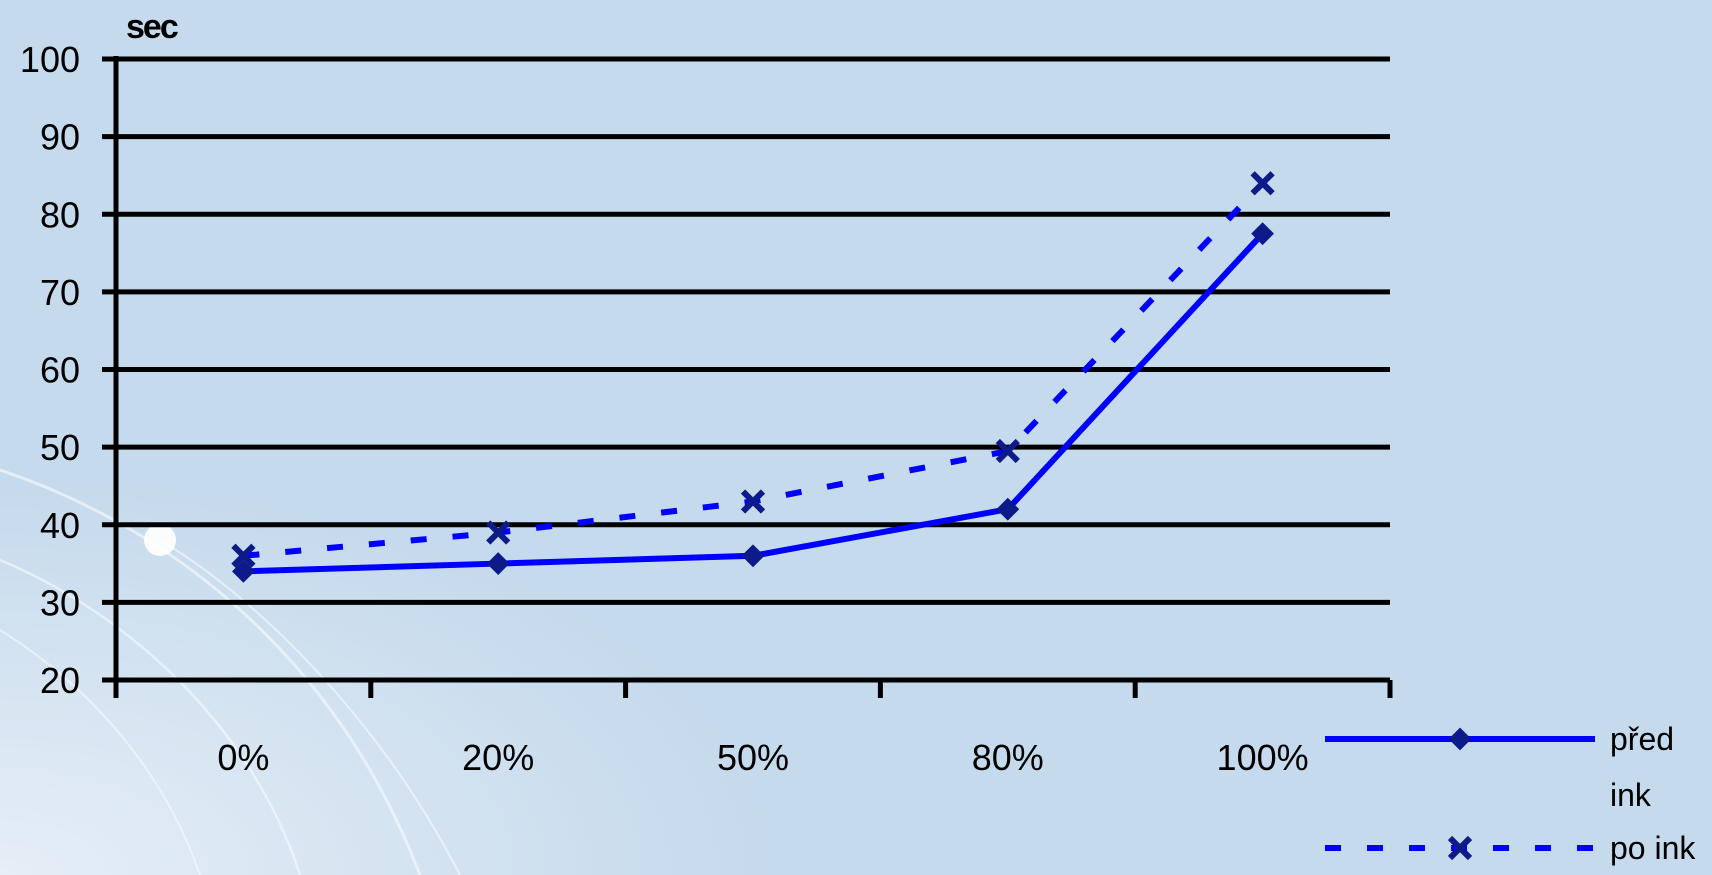 The image size is (1712, 875). I want to click on x-tick-label-2: 50%, so click(753, 757).